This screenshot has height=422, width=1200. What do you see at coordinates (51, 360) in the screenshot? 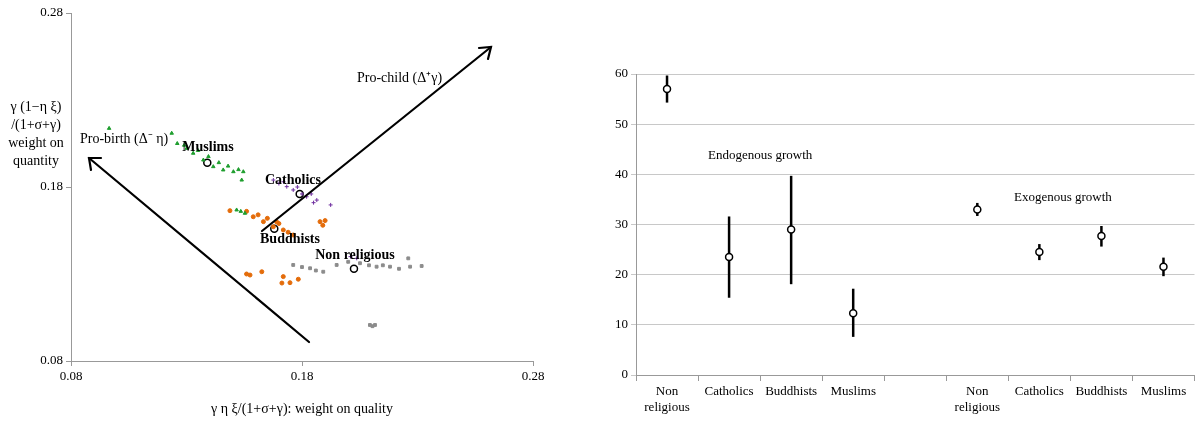
I see `y-tick-label: 0.08` at bounding box center [51, 360].